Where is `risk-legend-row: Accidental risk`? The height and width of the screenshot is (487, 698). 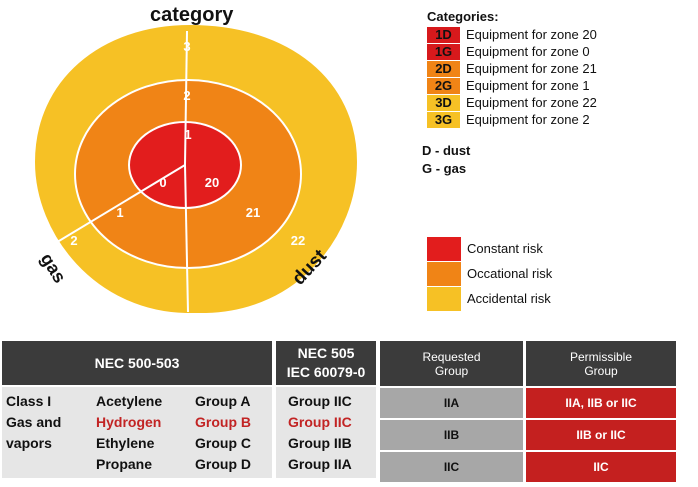
risk-legend-row: Accidental risk is located at coordinates (489, 298).